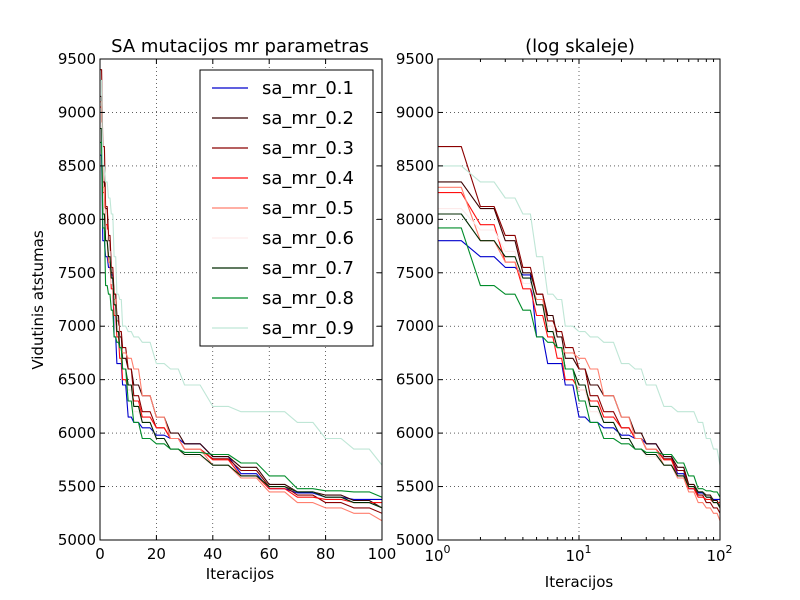 The width and height of the screenshot is (800, 600). What do you see at coordinates (269, 554) in the screenshot?
I see `x-tick-label: 60` at bounding box center [269, 554].